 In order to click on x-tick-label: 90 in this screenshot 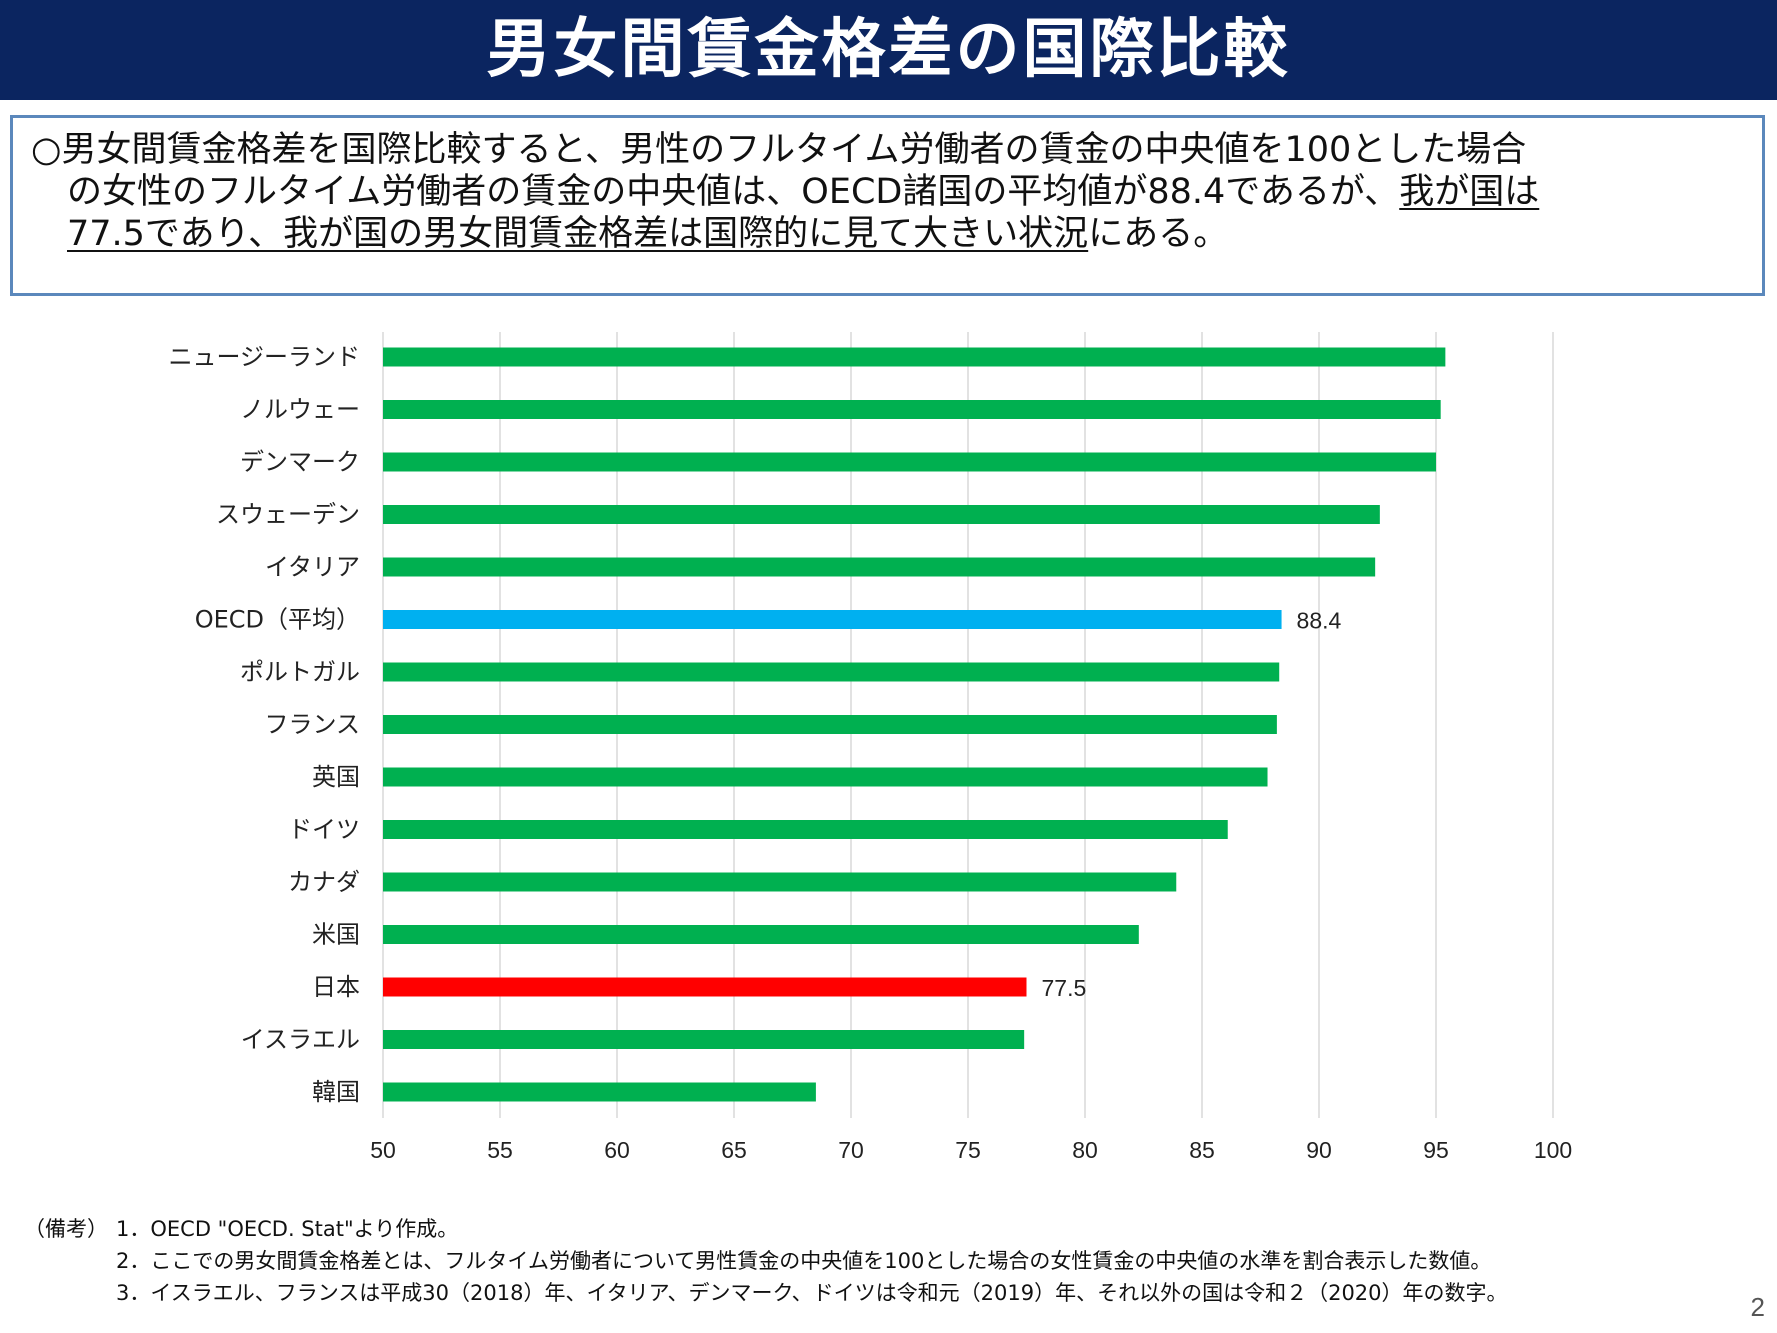, I will do `click(1319, 1150)`.